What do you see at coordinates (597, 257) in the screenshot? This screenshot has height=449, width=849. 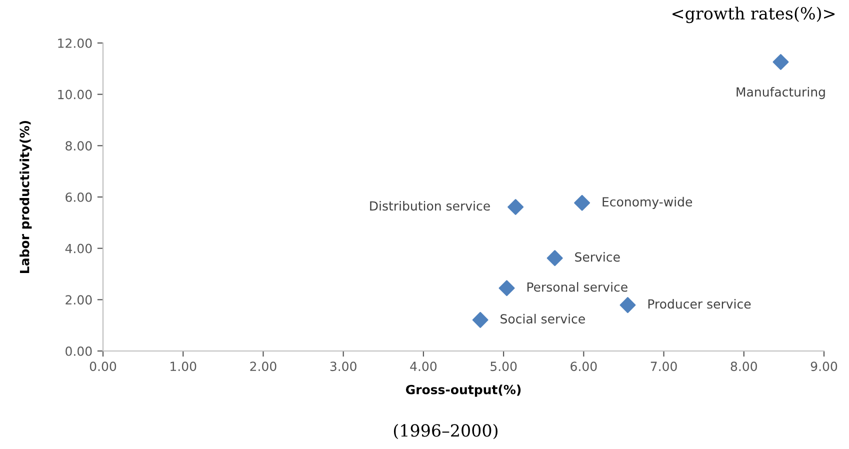 I see `annotation: Service` at bounding box center [597, 257].